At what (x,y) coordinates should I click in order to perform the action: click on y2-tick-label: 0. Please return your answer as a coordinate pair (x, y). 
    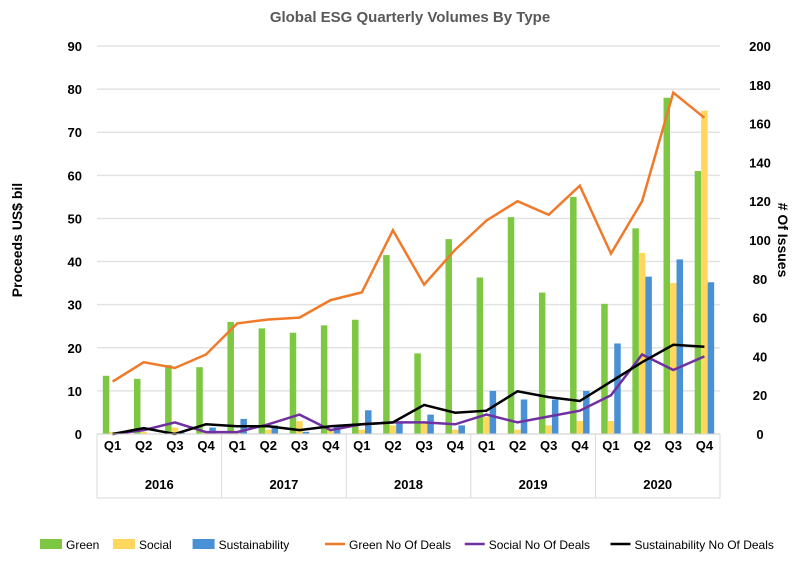
    Looking at the image, I should click on (759, 434).